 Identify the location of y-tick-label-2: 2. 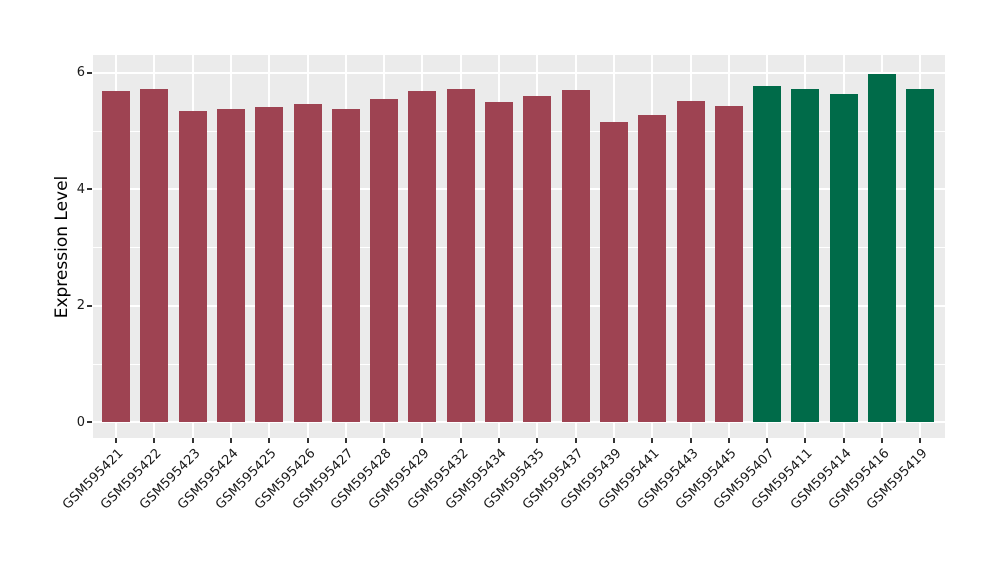
(80, 306).